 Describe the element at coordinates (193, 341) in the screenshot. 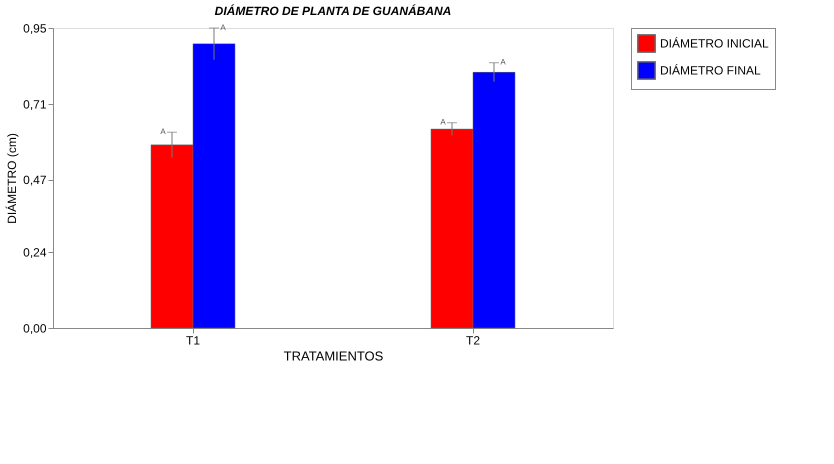

I see `x-tick-label: T1` at that location.